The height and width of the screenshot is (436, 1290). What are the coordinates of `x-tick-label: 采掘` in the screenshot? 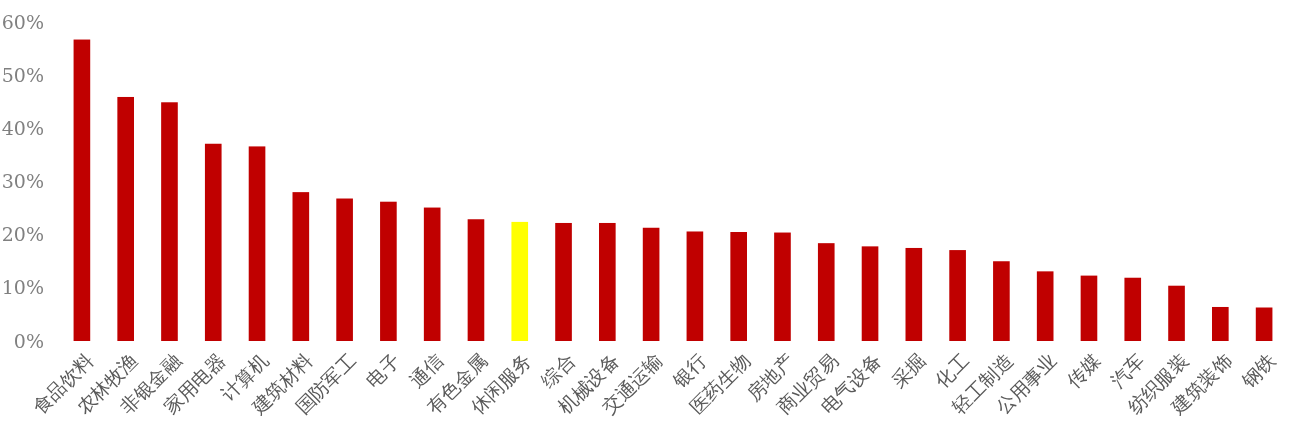 It's located at (908, 370).